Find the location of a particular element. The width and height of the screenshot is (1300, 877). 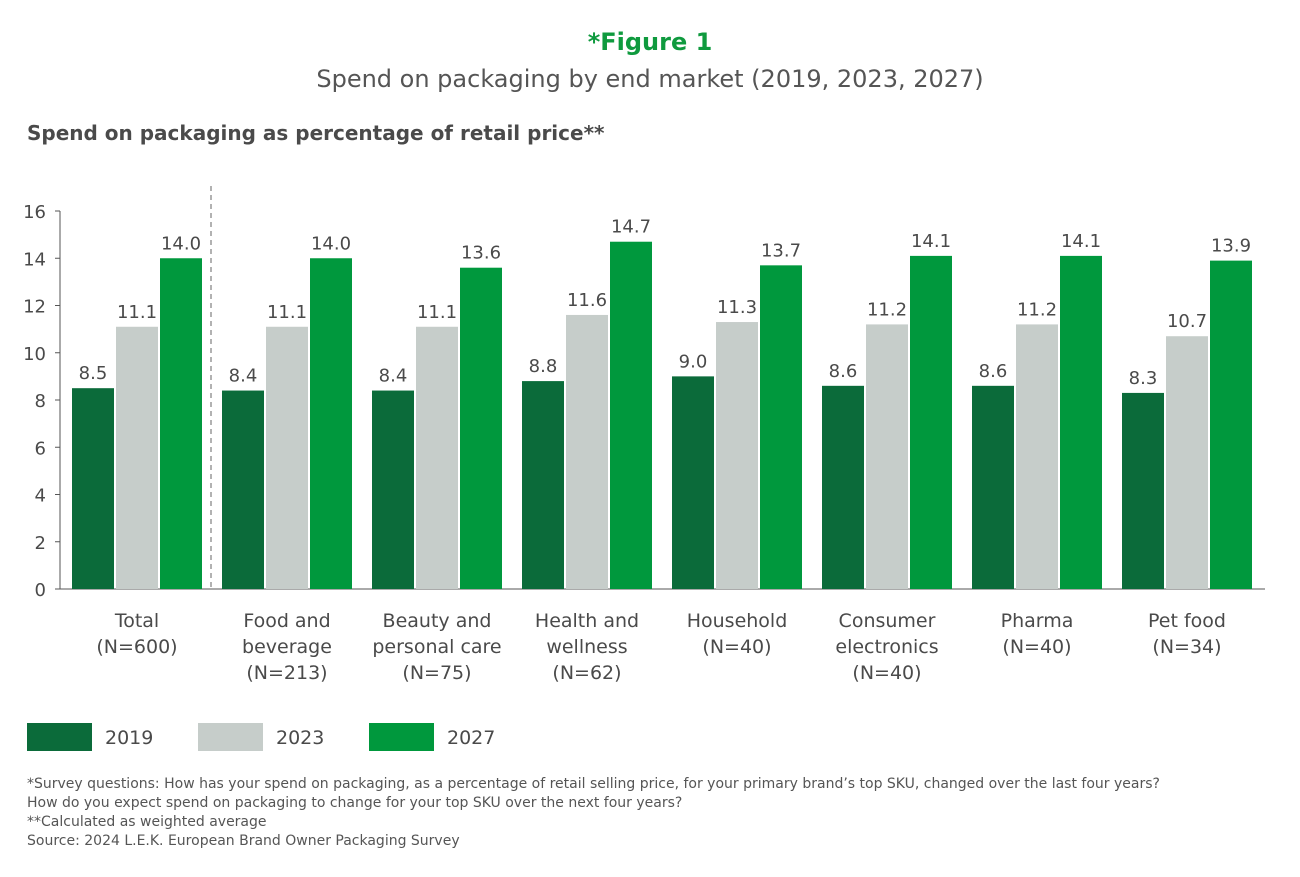

y-tick-label: 4 is located at coordinates (40, 496).